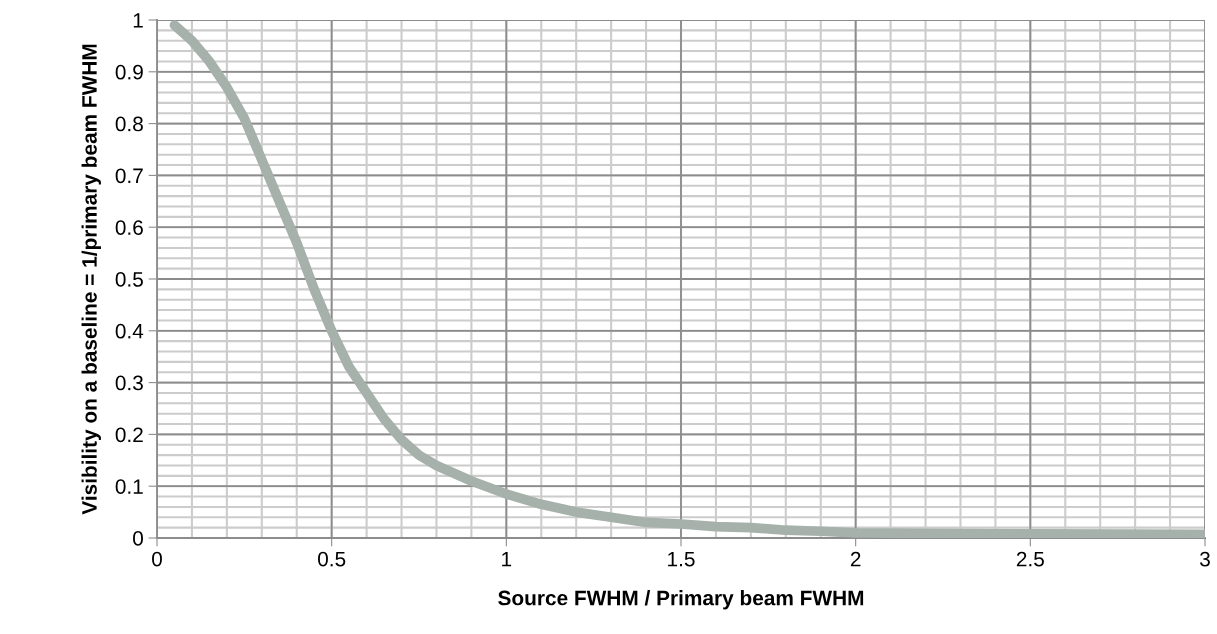  Describe the element at coordinates (129, 227) in the screenshot. I see `y-tick-label: 0.6` at that location.